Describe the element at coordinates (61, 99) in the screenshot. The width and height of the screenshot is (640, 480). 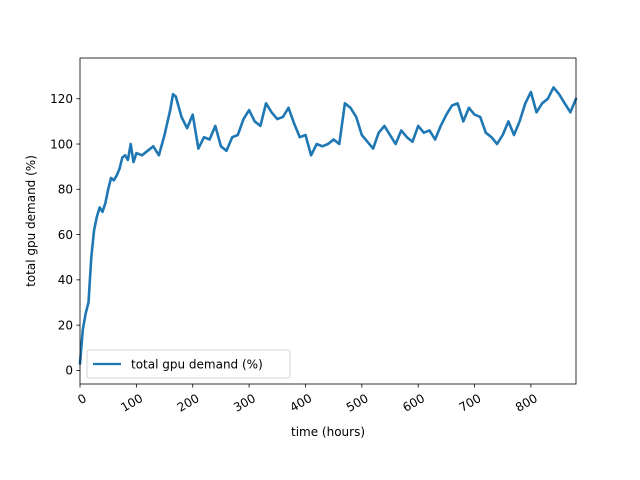
I see `y-tick-label: 120` at that location.